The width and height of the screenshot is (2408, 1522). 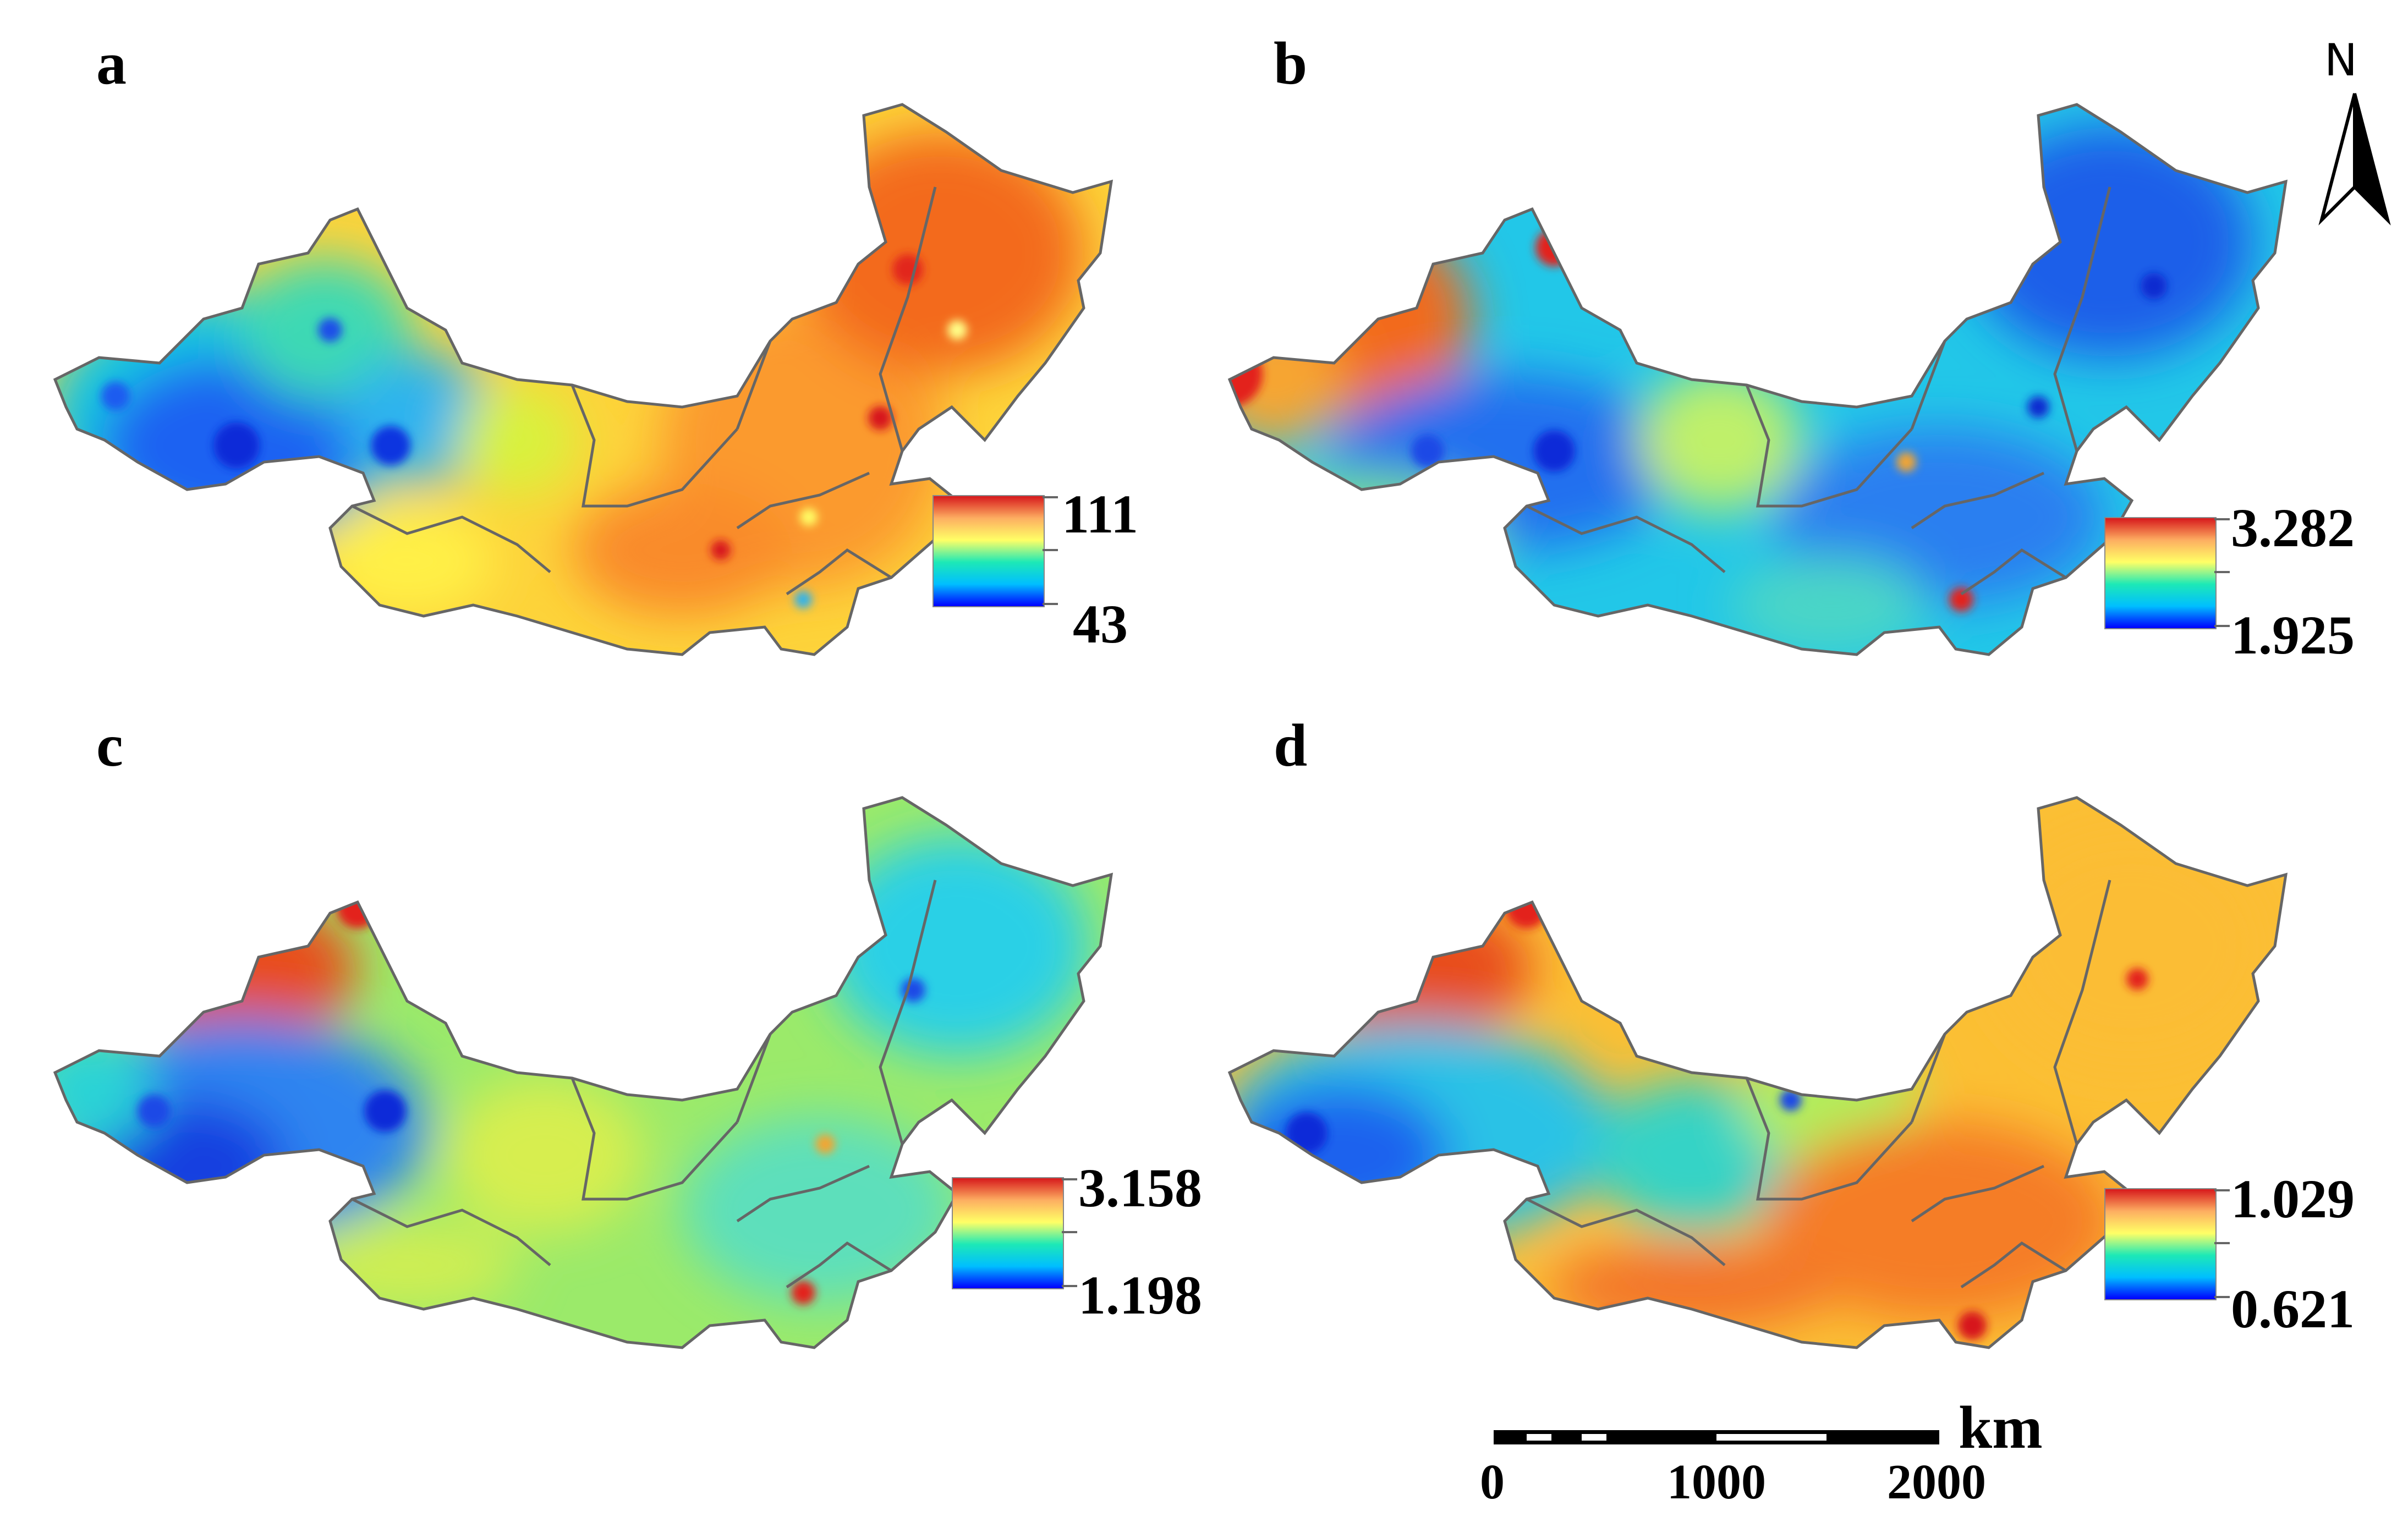 I want to click on scale-label-end: 2000, so click(x=1937, y=1482).